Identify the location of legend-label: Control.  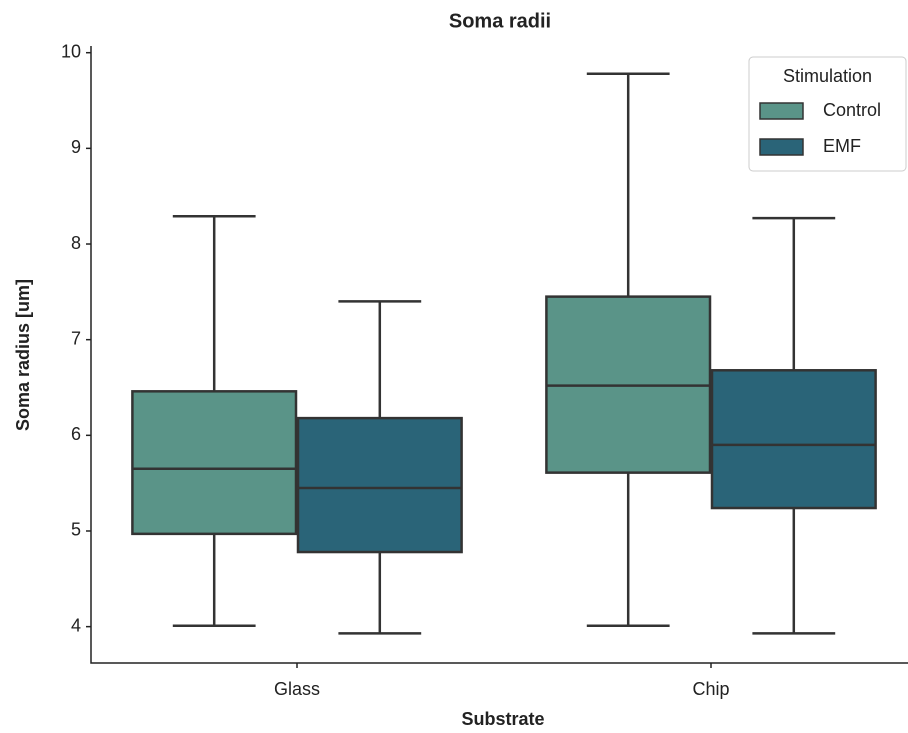
(852, 110).